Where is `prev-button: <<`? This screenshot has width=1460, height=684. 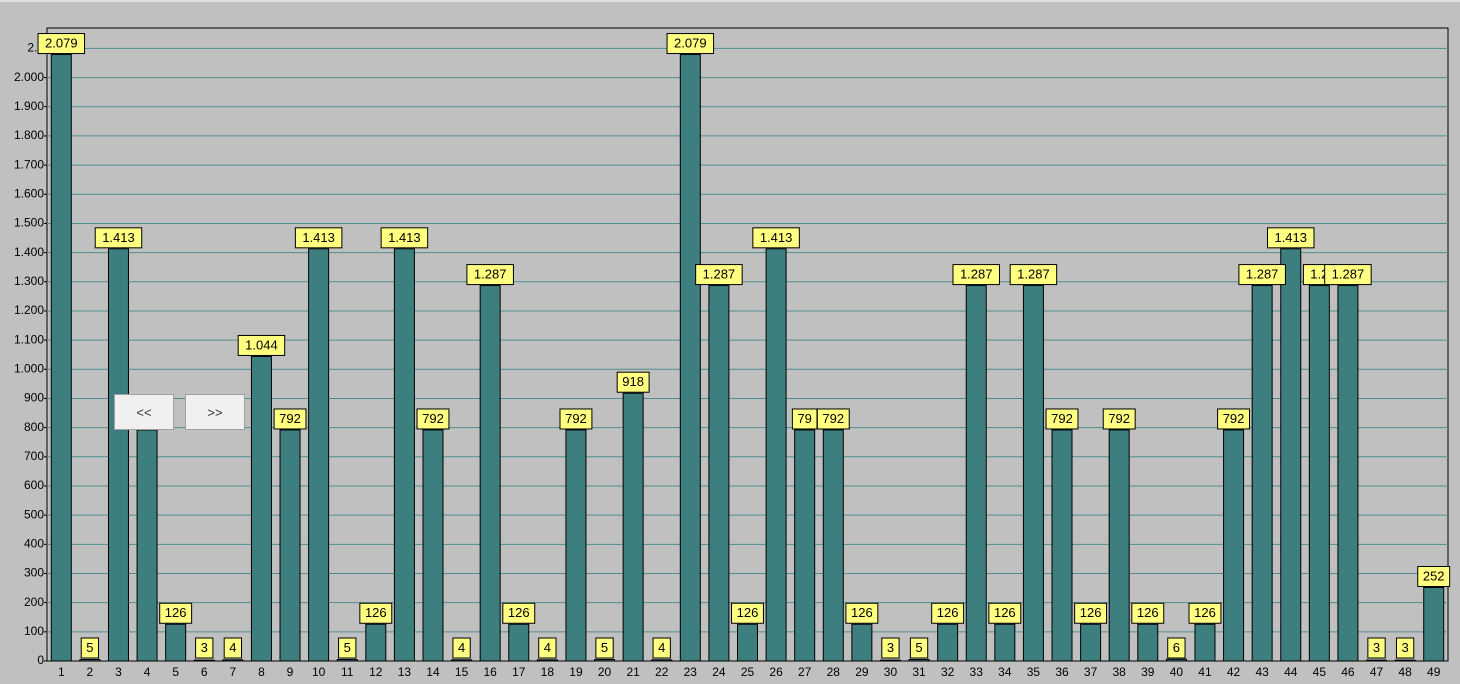
prev-button: << is located at coordinates (144, 412).